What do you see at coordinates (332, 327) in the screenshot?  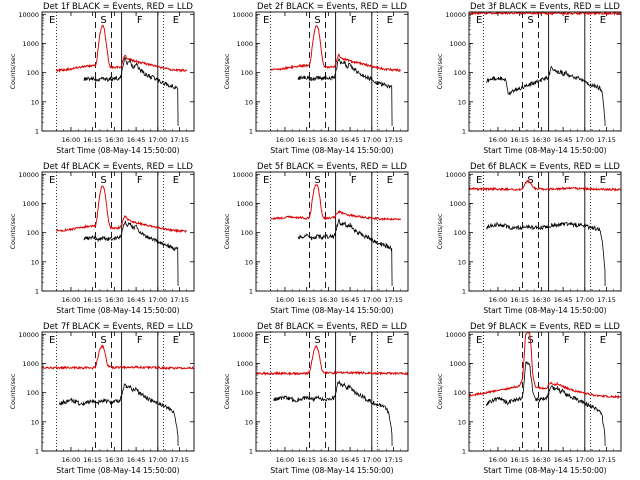 I see `panel-title: Det 8f BLACK = Events, RED = LLD` at bounding box center [332, 327].